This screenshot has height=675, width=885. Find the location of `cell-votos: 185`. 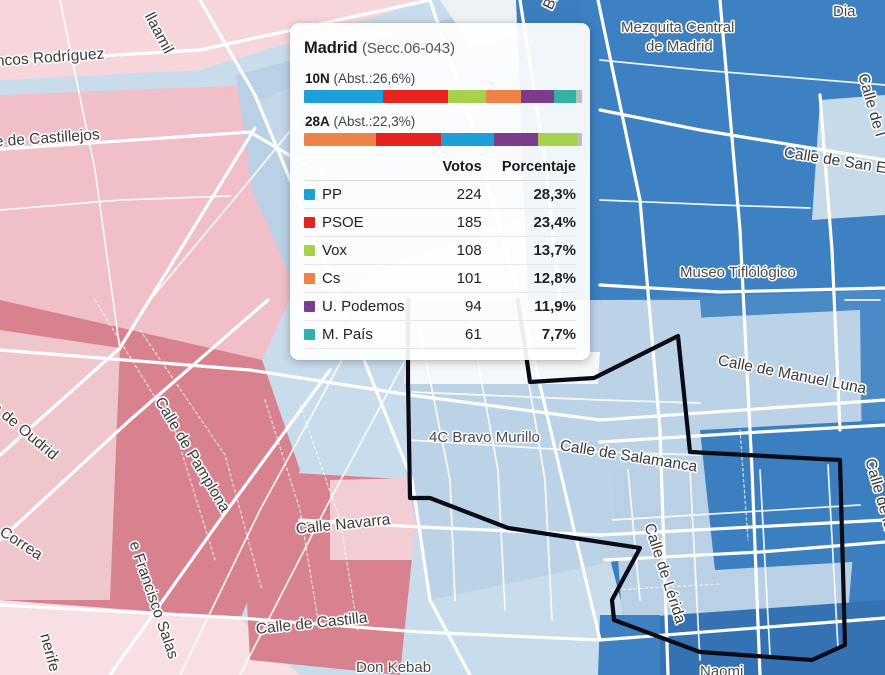

cell-votos: 185 is located at coordinates (456, 222).